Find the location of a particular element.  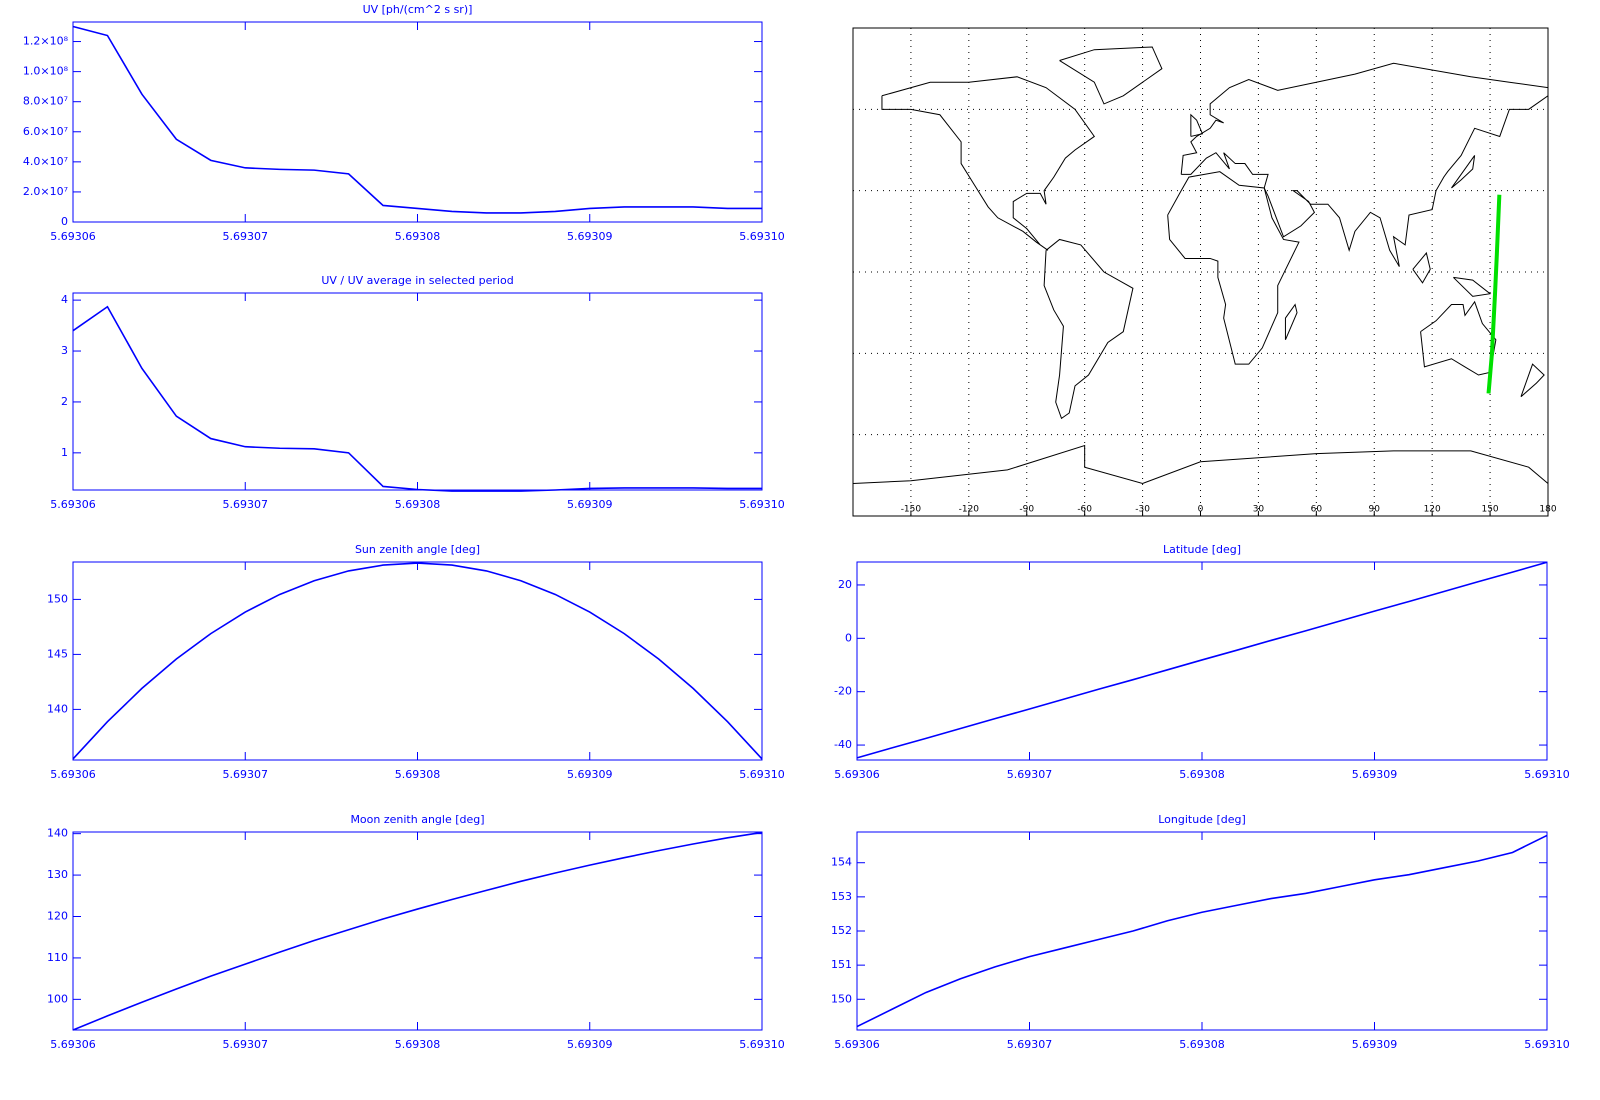

map-x-tick-label: -120 is located at coordinates (969, 510).